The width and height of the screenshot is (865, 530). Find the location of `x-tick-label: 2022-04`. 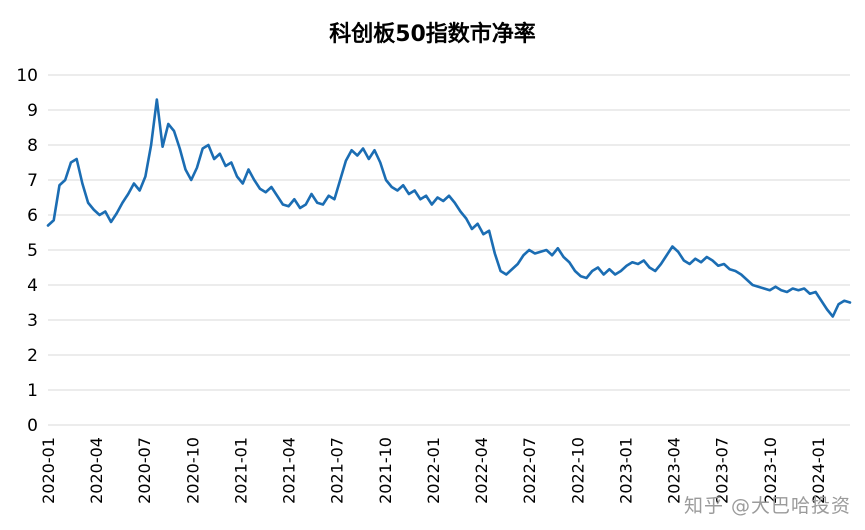

x-tick-label: 2022-04 is located at coordinates (481, 470).